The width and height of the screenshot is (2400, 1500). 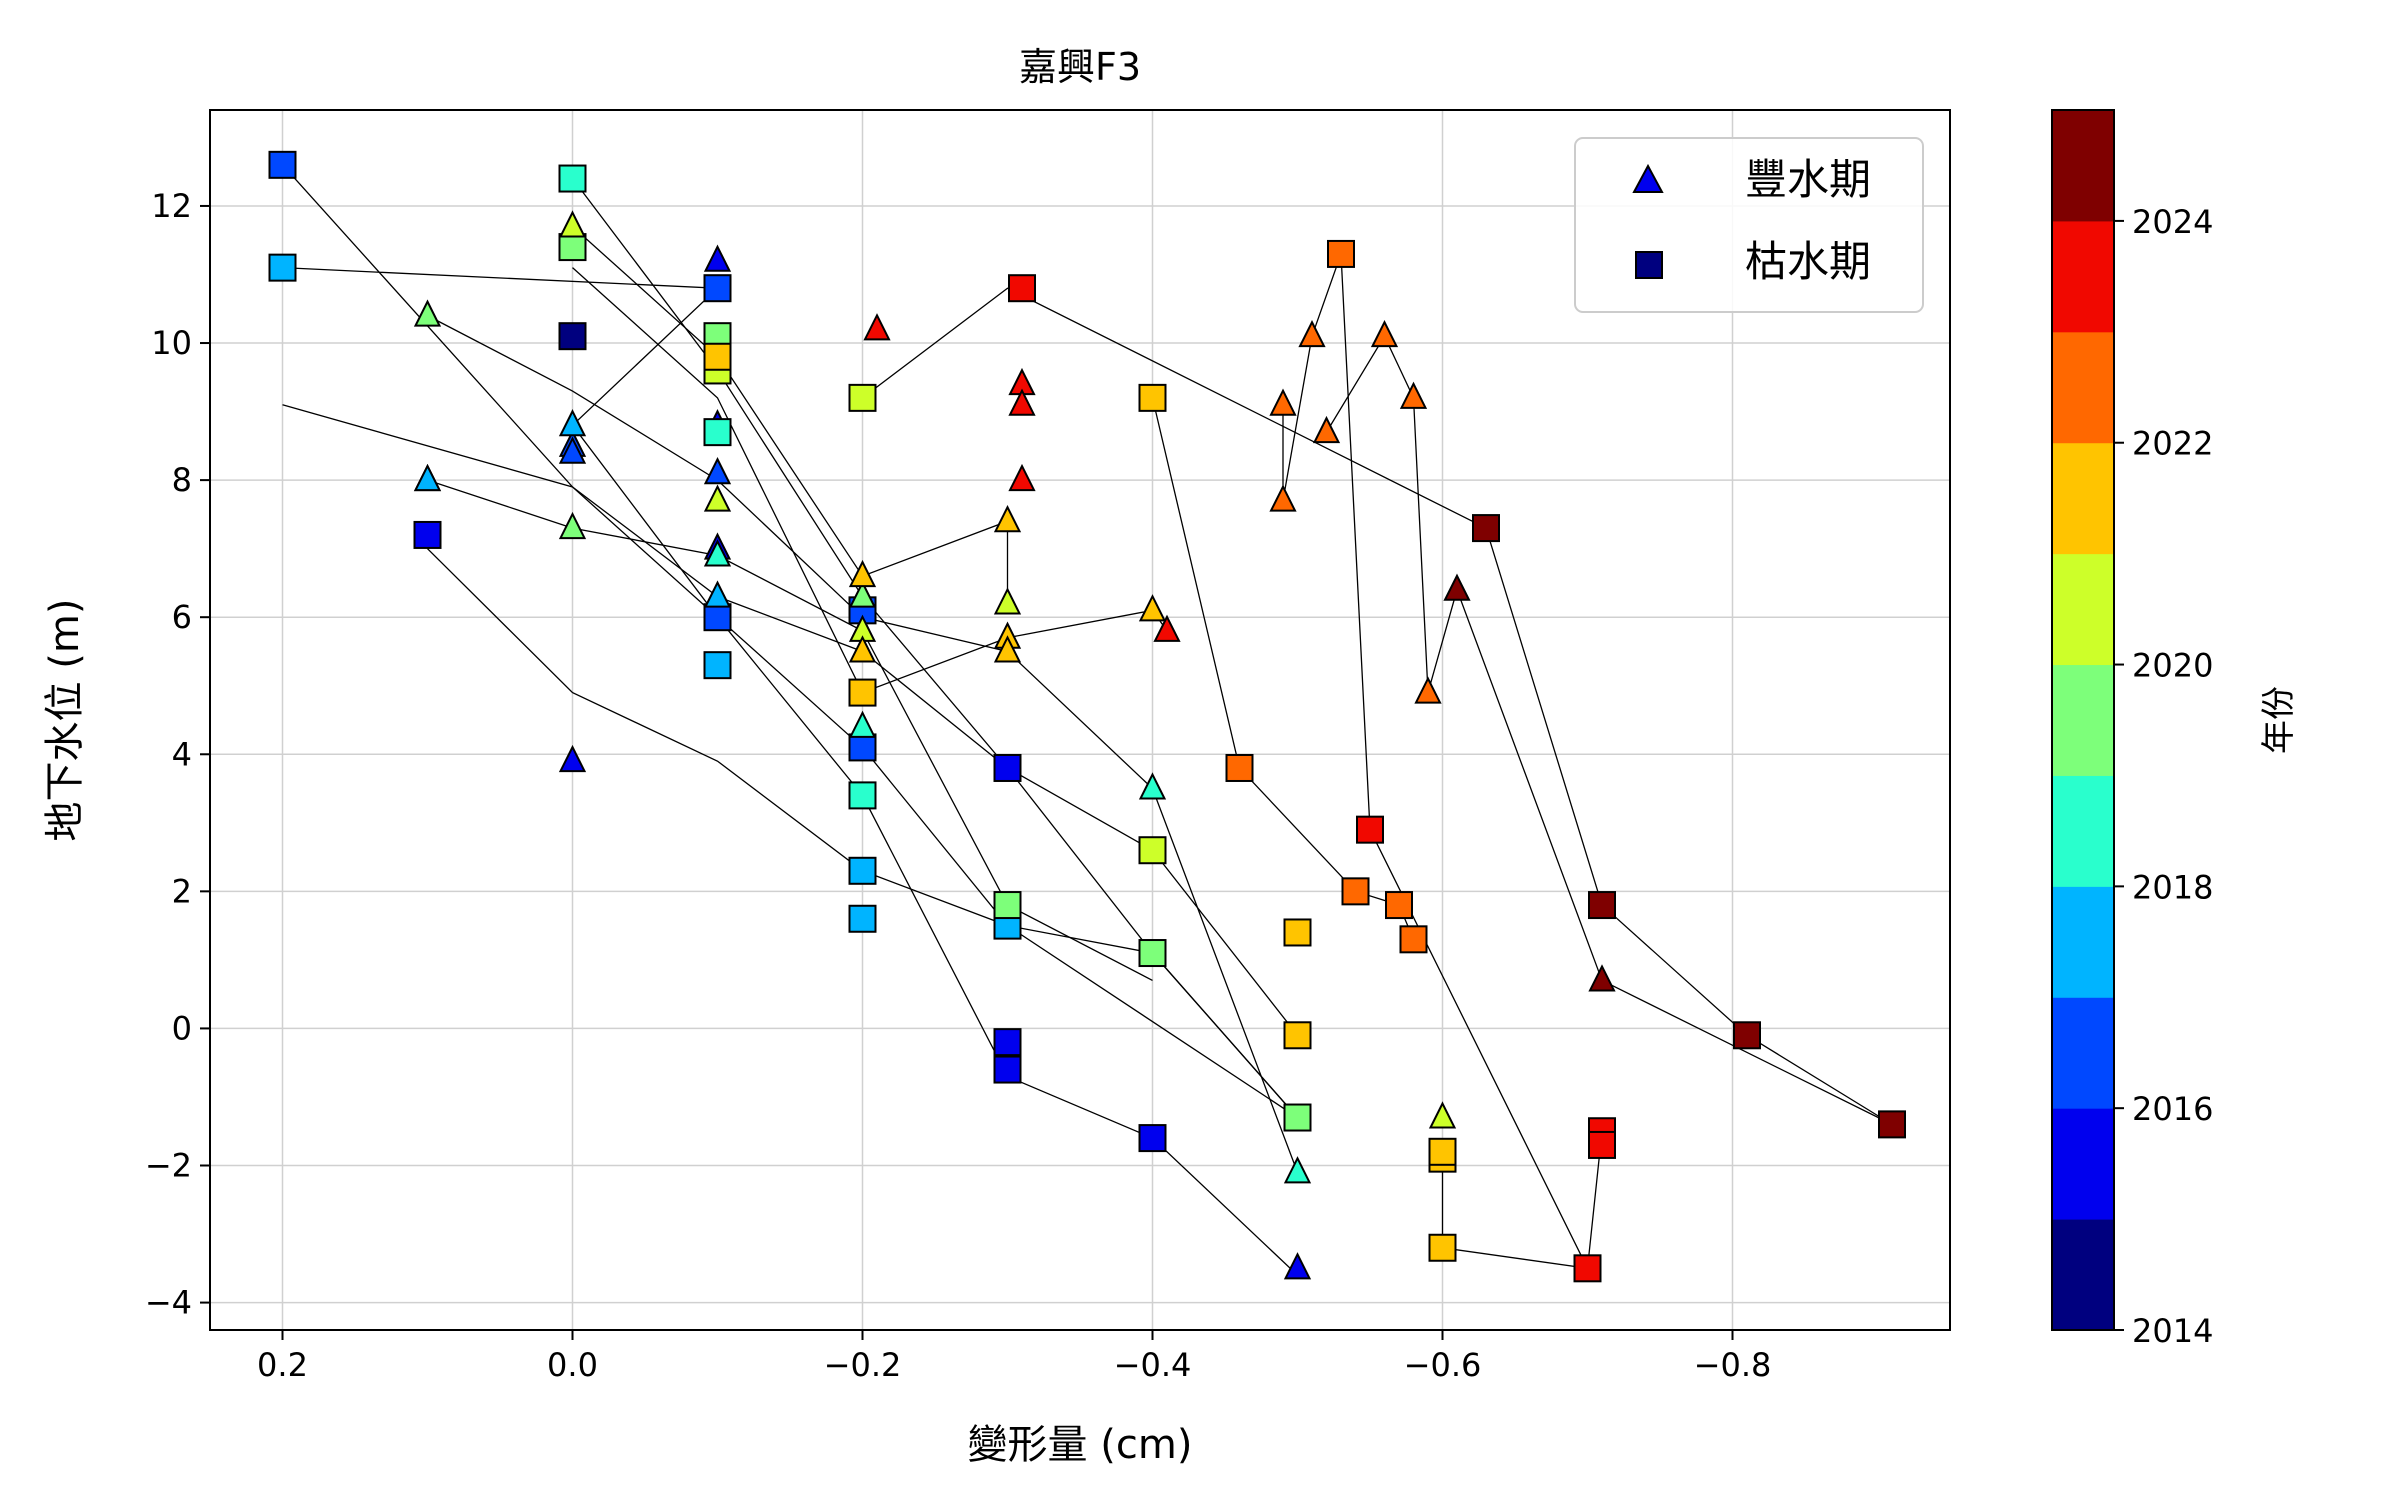 What do you see at coordinates (182, 1028) in the screenshot?
I see `y-tick-label: 0` at bounding box center [182, 1028].